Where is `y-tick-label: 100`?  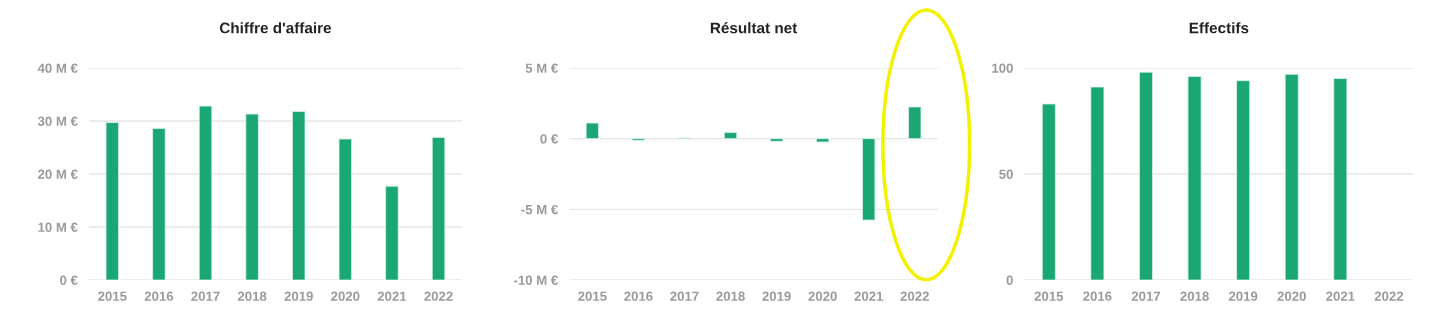 y-tick-label: 100 is located at coordinates (1002, 68).